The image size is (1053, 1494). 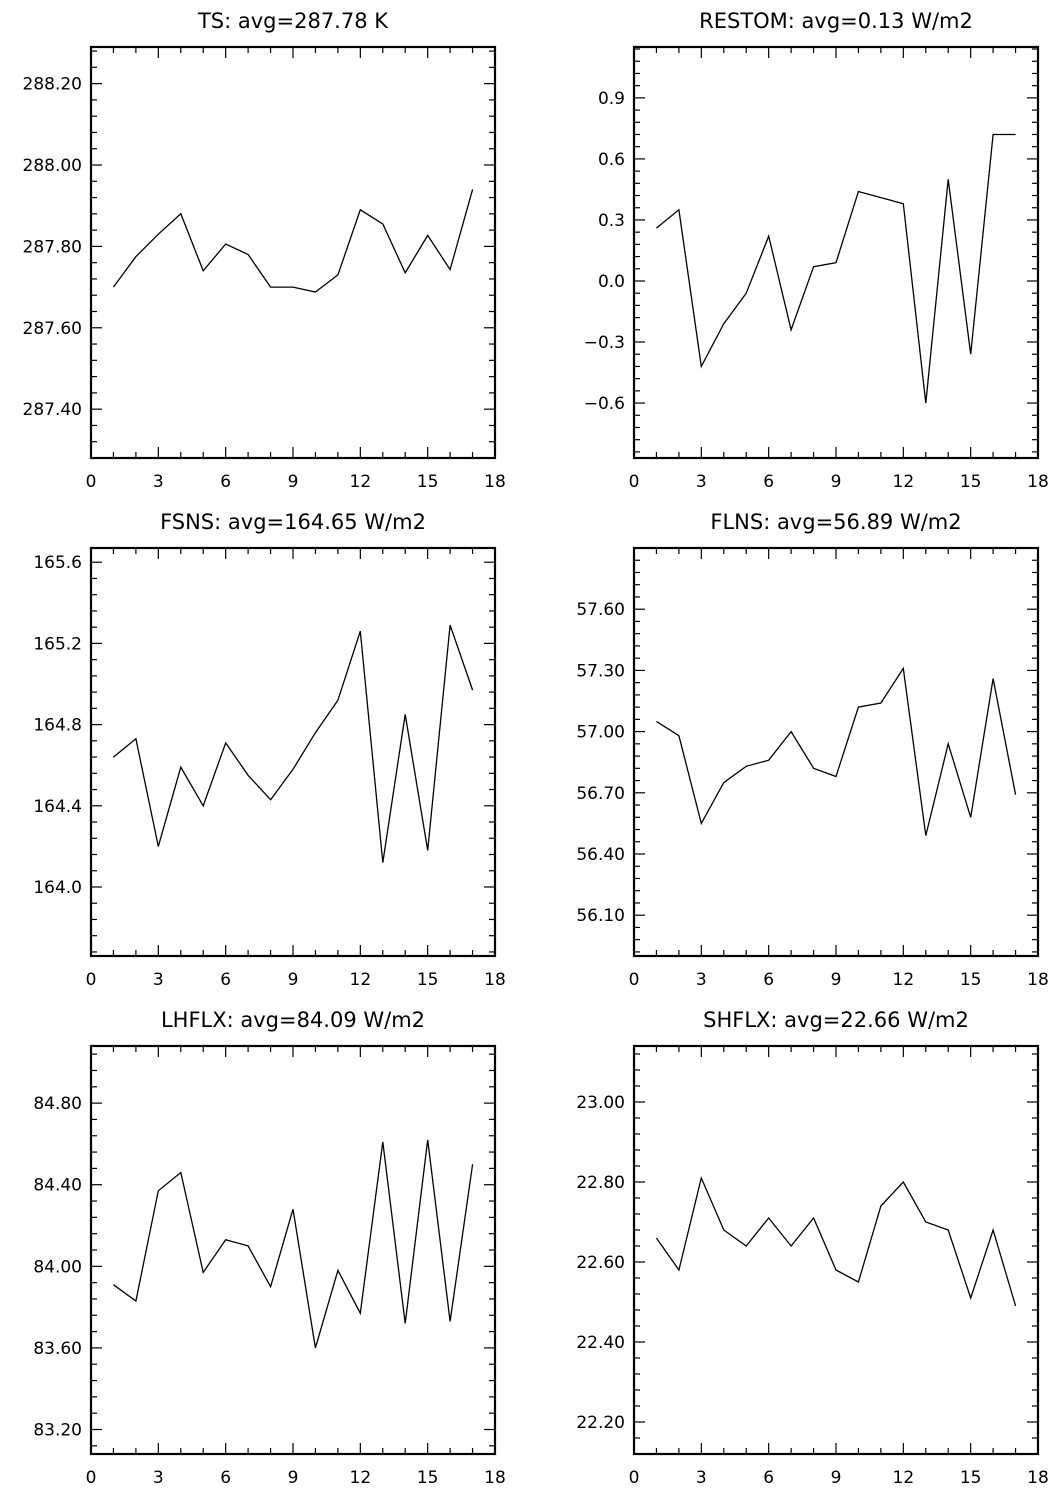 I want to click on flns-ytick-label: 56.10, so click(x=600, y=916).